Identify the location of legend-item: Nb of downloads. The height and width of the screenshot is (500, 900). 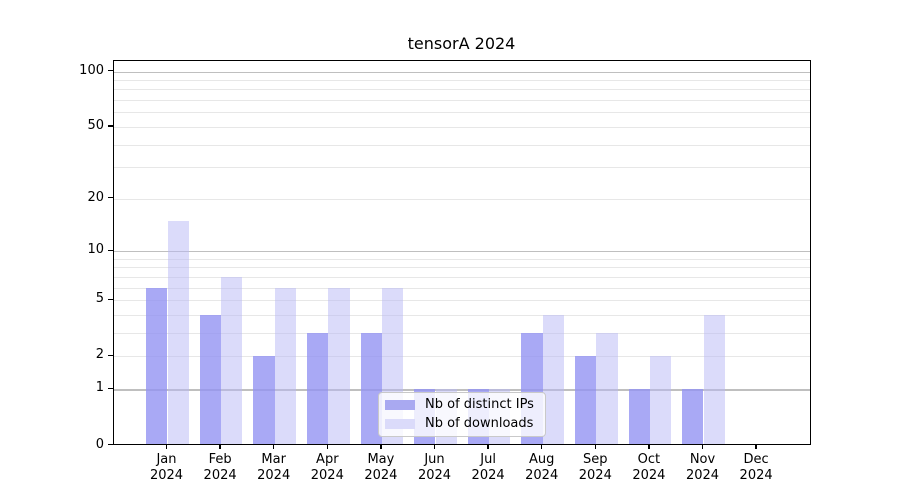
(462, 423).